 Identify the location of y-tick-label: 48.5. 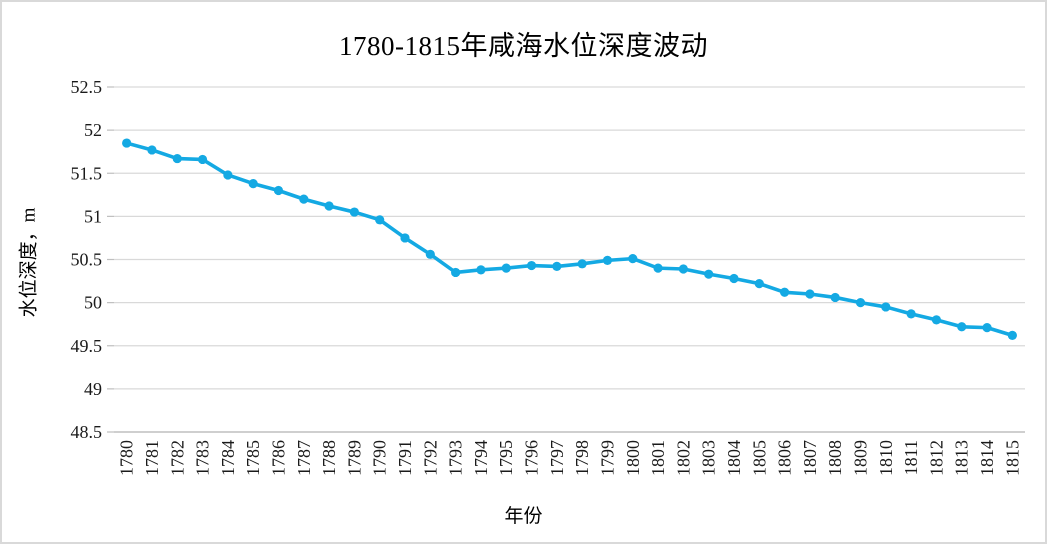
(87, 432).